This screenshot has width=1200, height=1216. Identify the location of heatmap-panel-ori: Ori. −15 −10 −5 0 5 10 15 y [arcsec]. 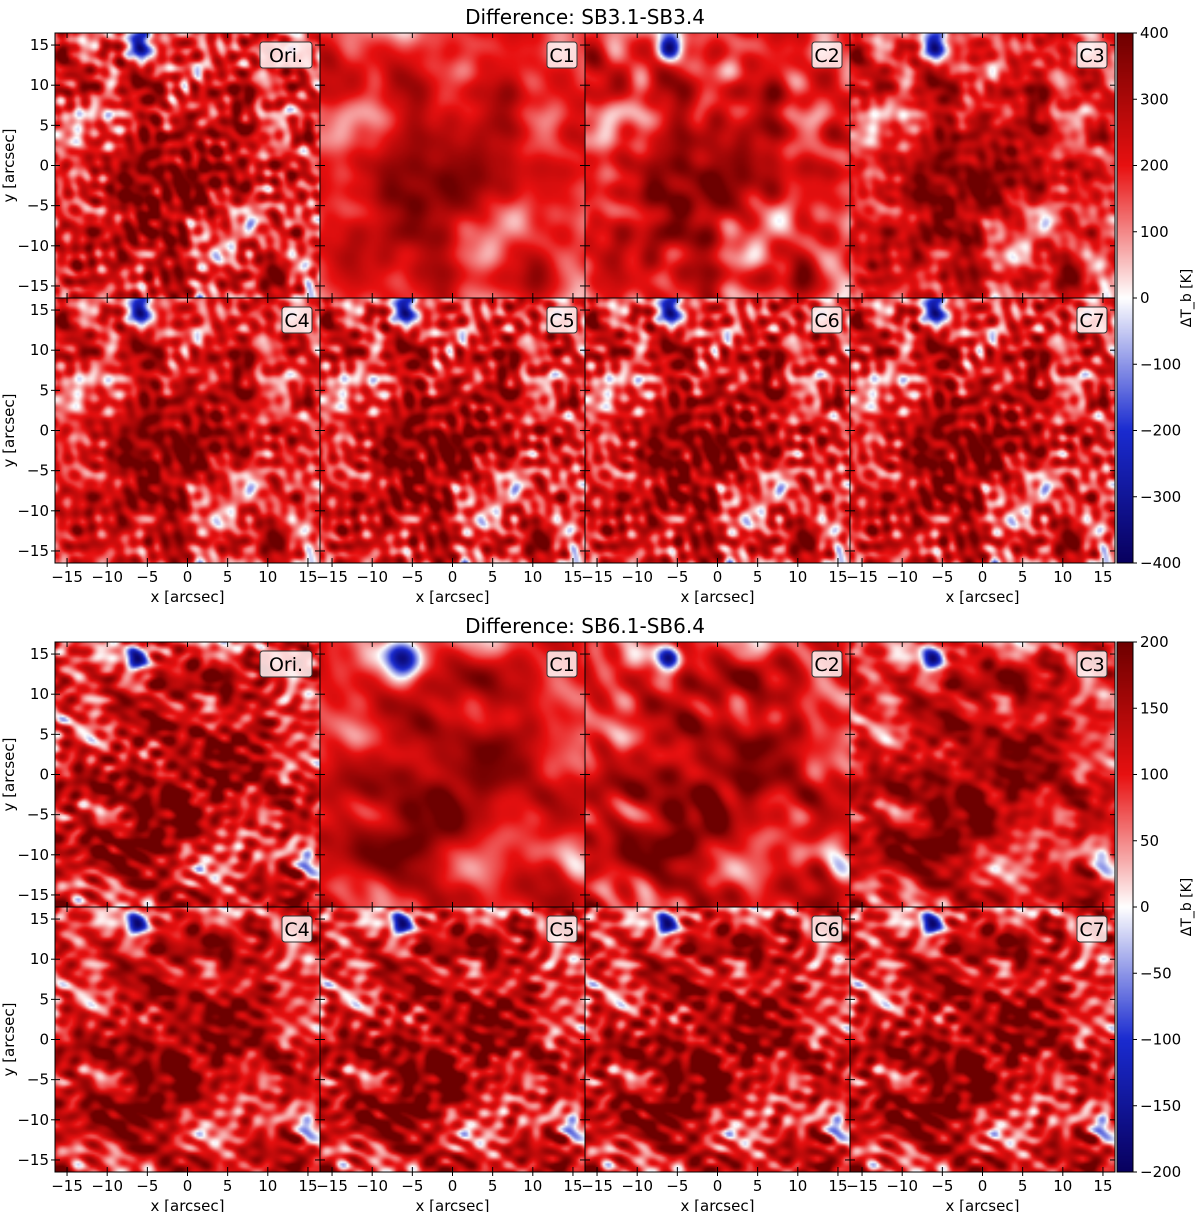
(160, 165).